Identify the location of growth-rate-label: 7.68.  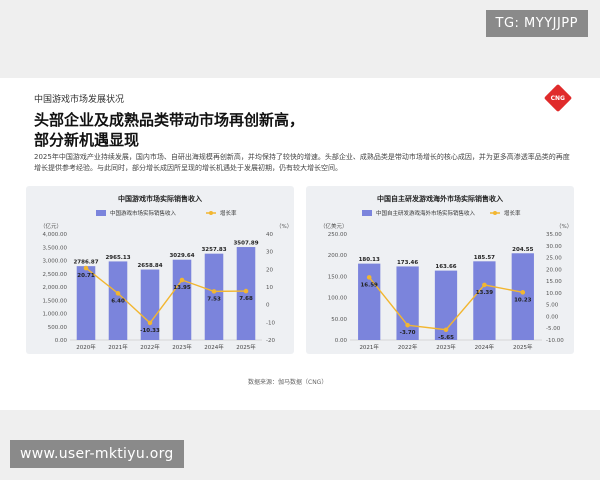
(246, 299).